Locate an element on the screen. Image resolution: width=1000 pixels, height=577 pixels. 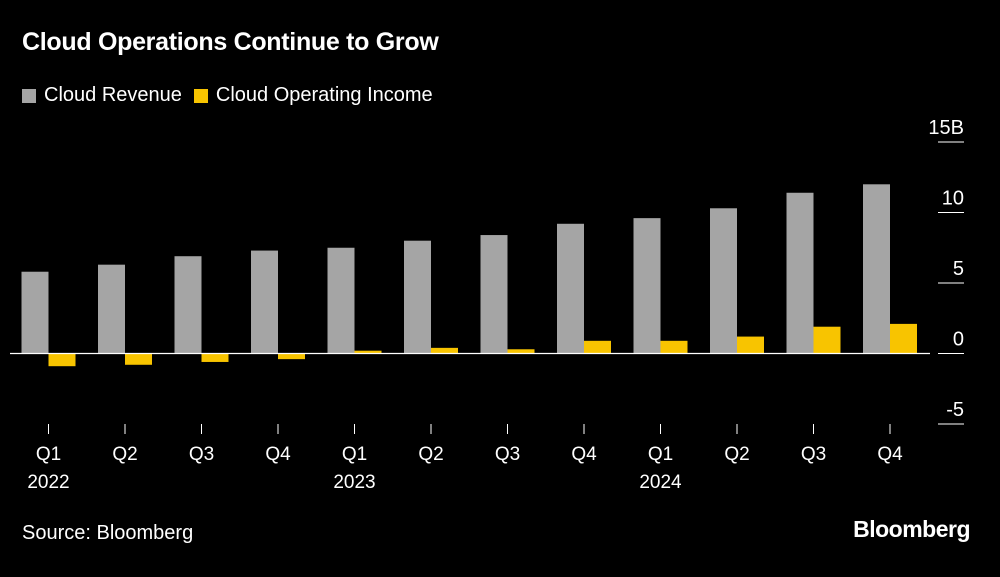
legend-swatch-revenue is located at coordinates (29, 95).